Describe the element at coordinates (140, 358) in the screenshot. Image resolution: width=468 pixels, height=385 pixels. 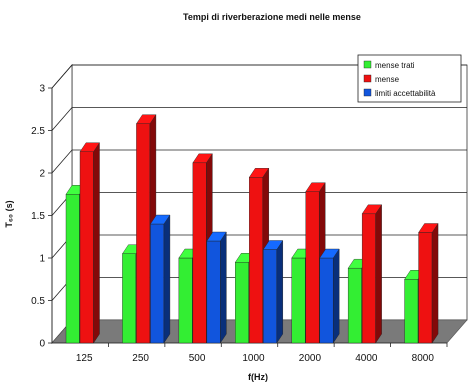
I see `x-tick-label: 250` at that location.